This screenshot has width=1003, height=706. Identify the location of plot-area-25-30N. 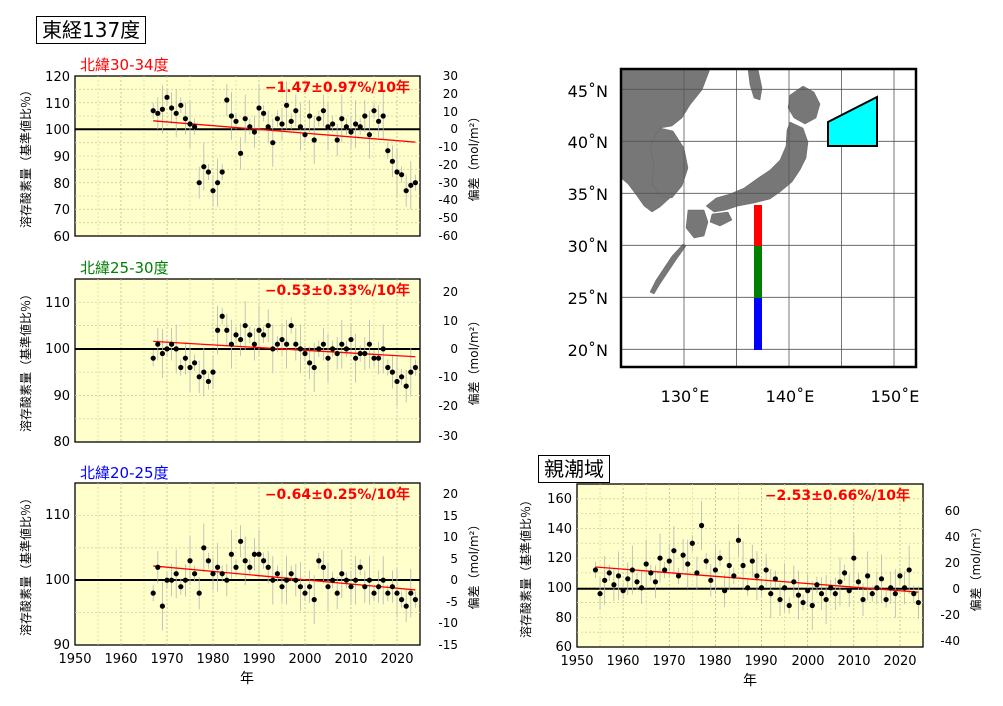
(247, 360).